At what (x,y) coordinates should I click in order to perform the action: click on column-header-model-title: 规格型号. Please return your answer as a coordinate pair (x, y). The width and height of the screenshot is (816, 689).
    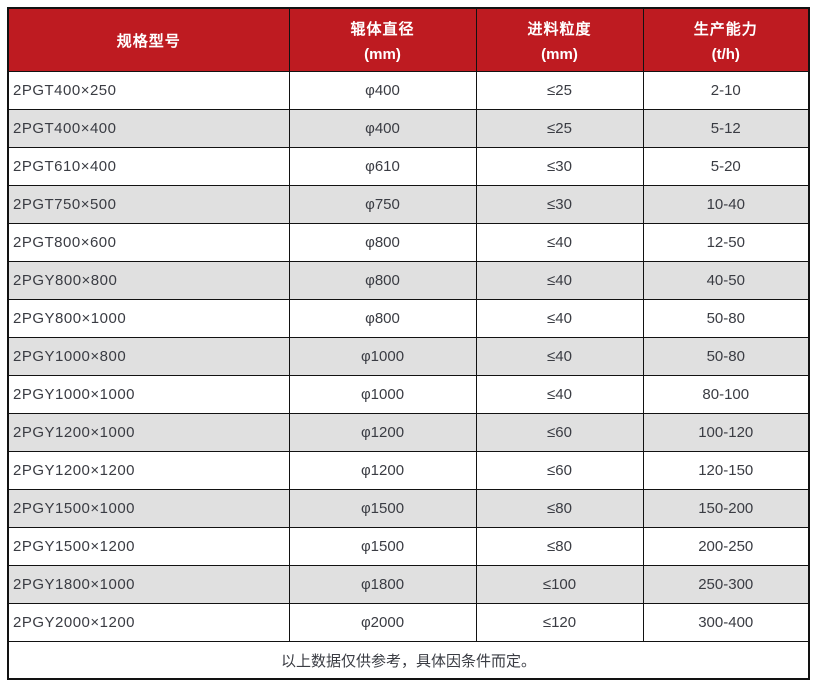
    Looking at the image, I should click on (148, 41).